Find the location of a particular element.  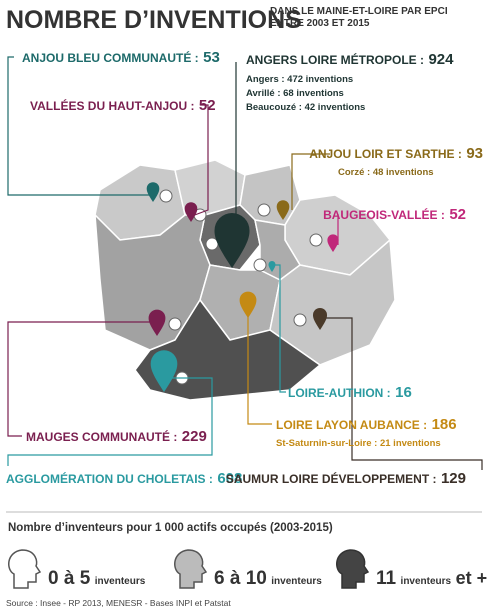

epci-name: MAUGES COMMUNAUTÉ : is located at coordinates (101, 436).